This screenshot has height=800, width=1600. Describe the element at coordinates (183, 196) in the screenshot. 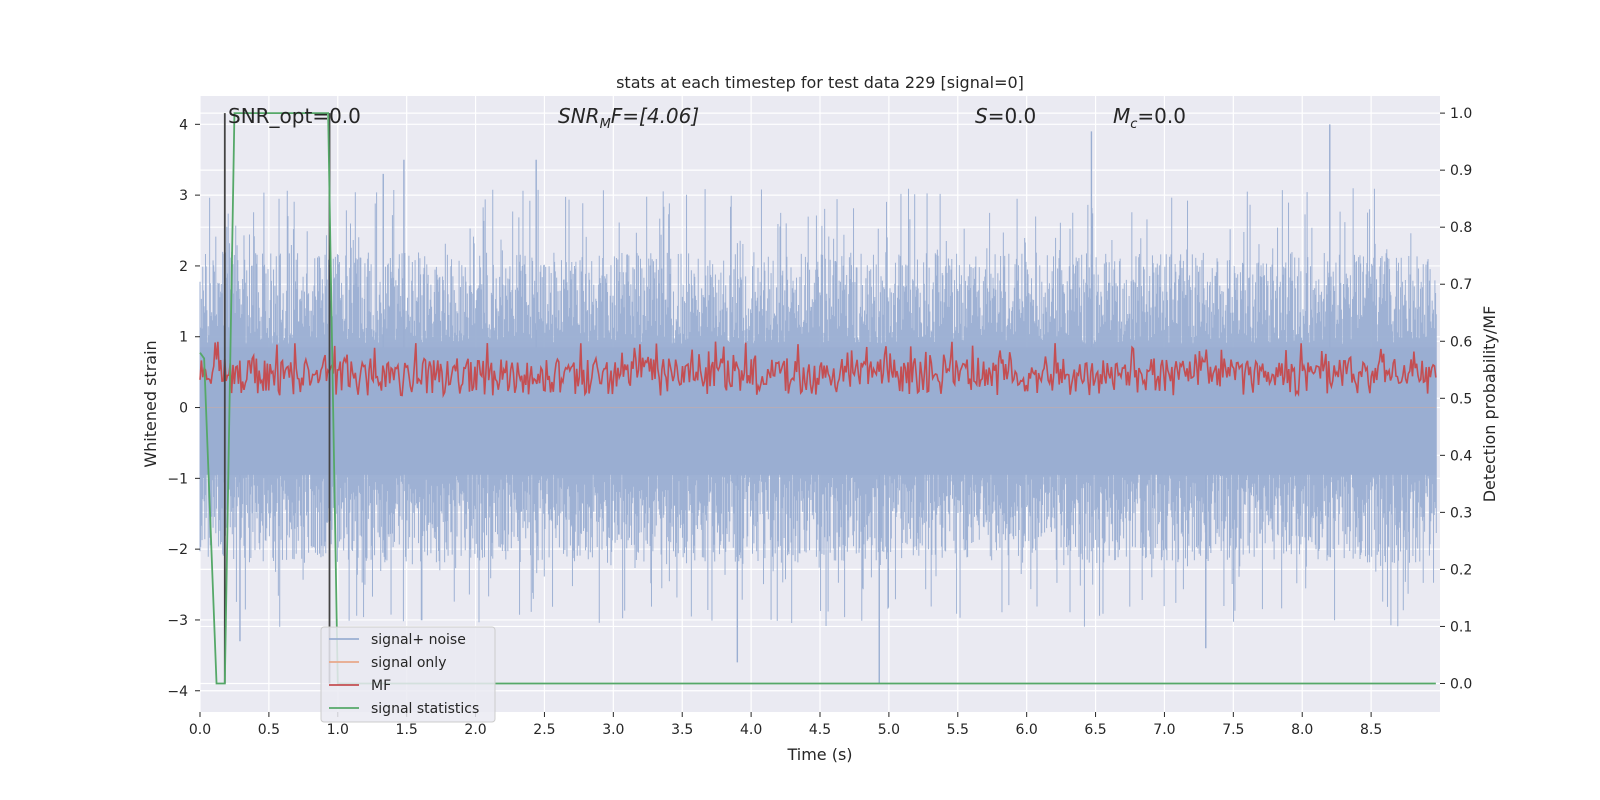

I see `y-left-tick-label: 3` at that location.